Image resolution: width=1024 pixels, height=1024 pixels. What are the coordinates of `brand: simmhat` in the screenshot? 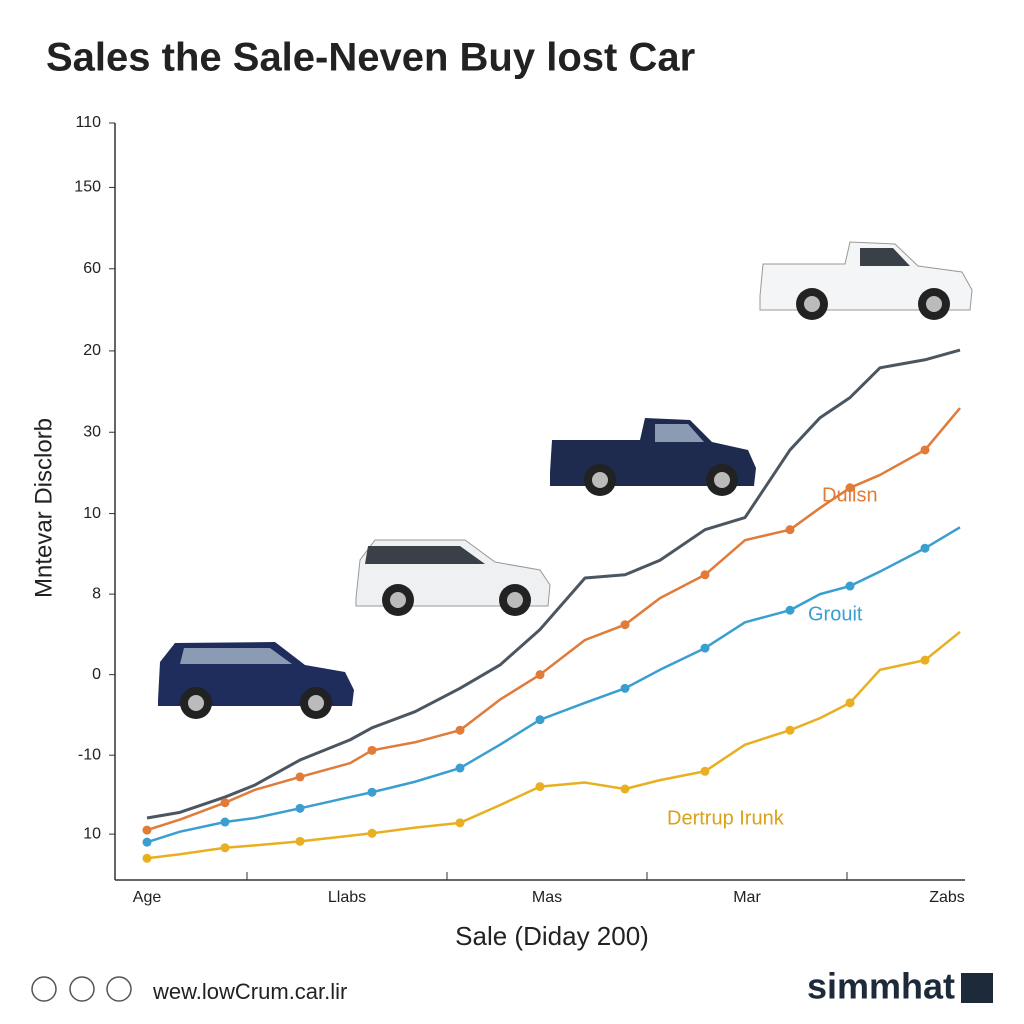 It's located at (881, 986).